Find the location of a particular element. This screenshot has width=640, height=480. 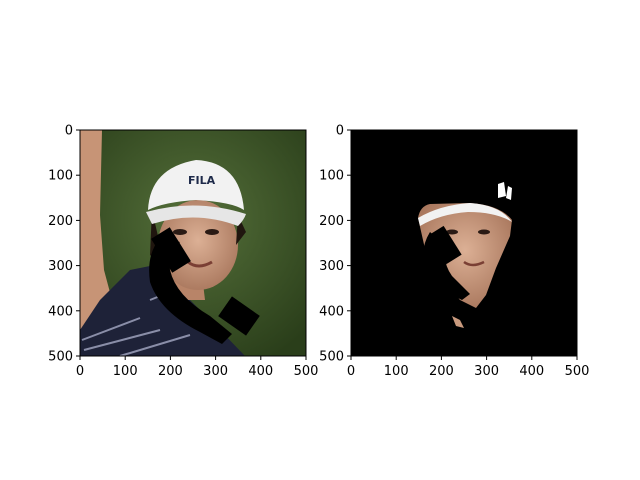

left-ytick-label: 100 is located at coordinates (60, 176).